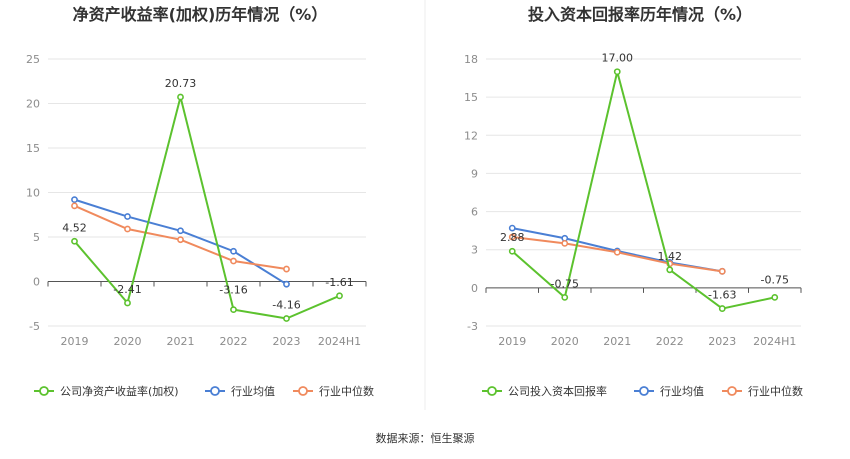 The image size is (850, 459). I want to click on data-label: -3.16, so click(233, 290).